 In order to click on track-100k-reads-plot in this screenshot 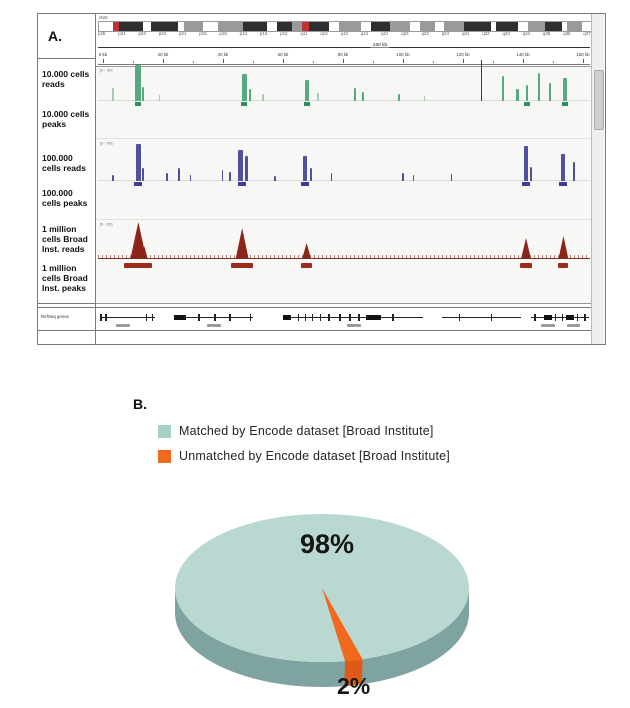, I will do `click(344, 162)`.